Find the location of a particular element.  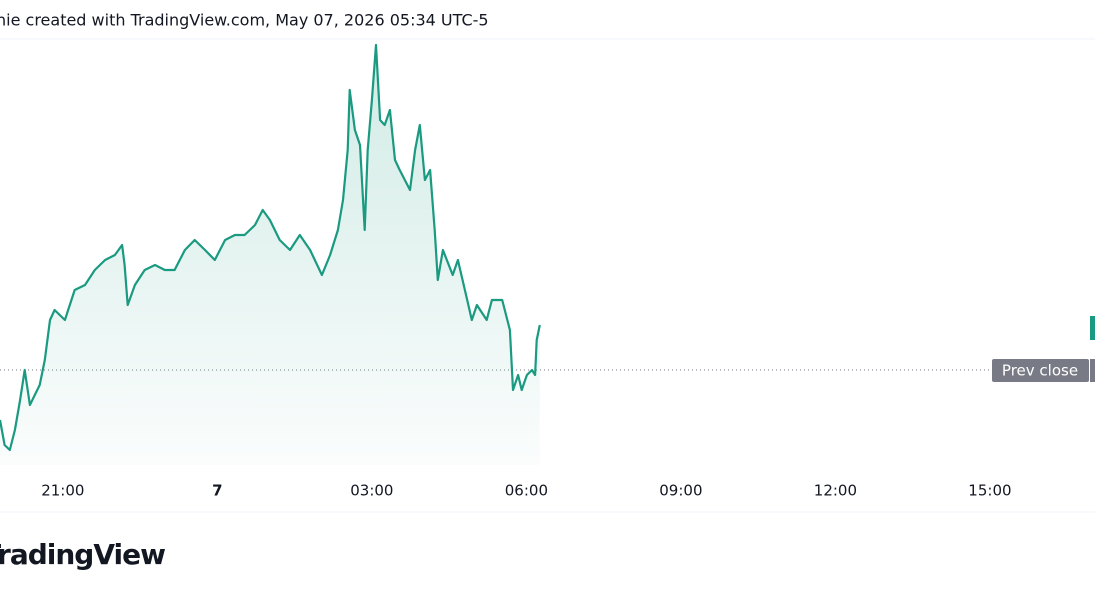

x-tick-label: 21:00 is located at coordinates (62, 491).